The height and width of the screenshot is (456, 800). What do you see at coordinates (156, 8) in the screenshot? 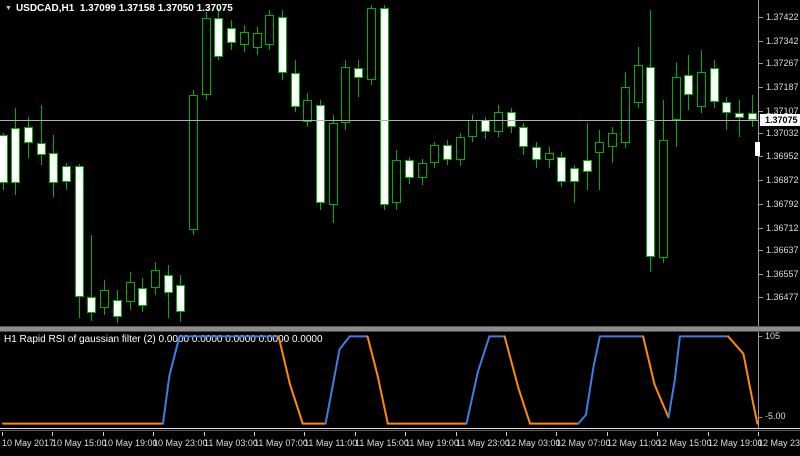
I see `chart-title-ohlc: 1.37099 1.37158 1.37050 1.37075` at bounding box center [156, 8].